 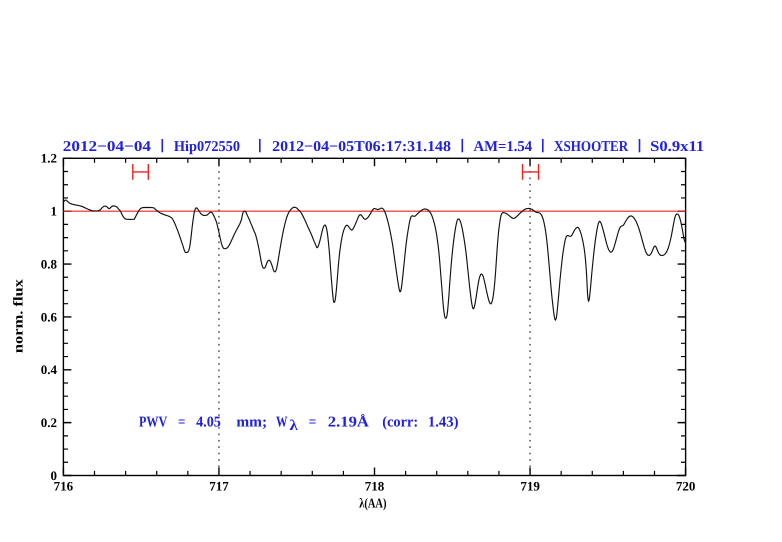 I want to click on svg-text: W, so click(x=282, y=422).